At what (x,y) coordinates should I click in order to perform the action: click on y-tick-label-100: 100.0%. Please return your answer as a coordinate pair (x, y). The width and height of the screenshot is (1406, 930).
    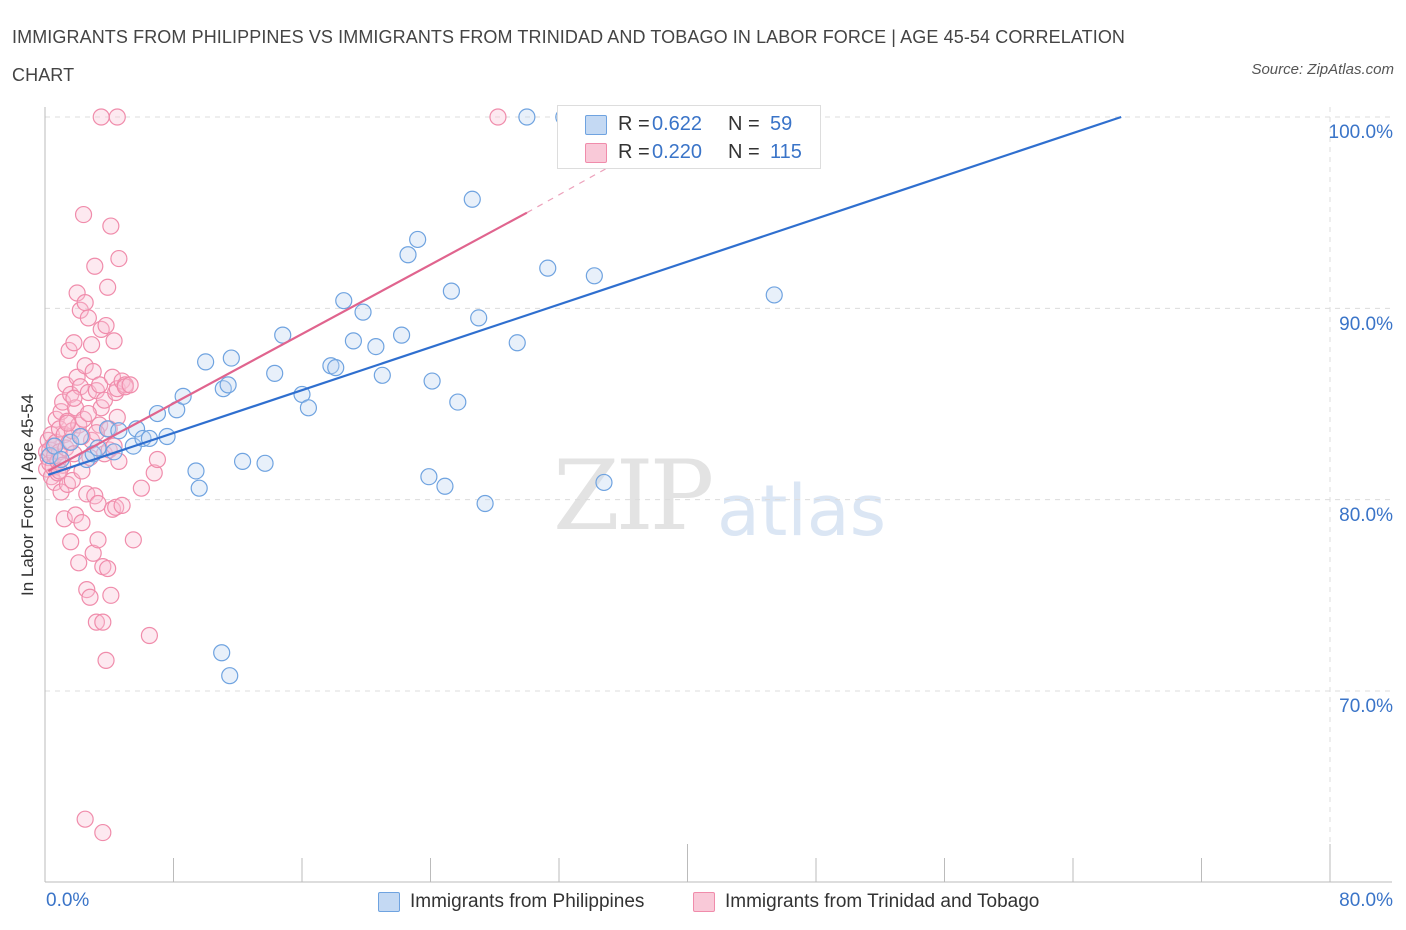
    Looking at the image, I should click on (1360, 132).